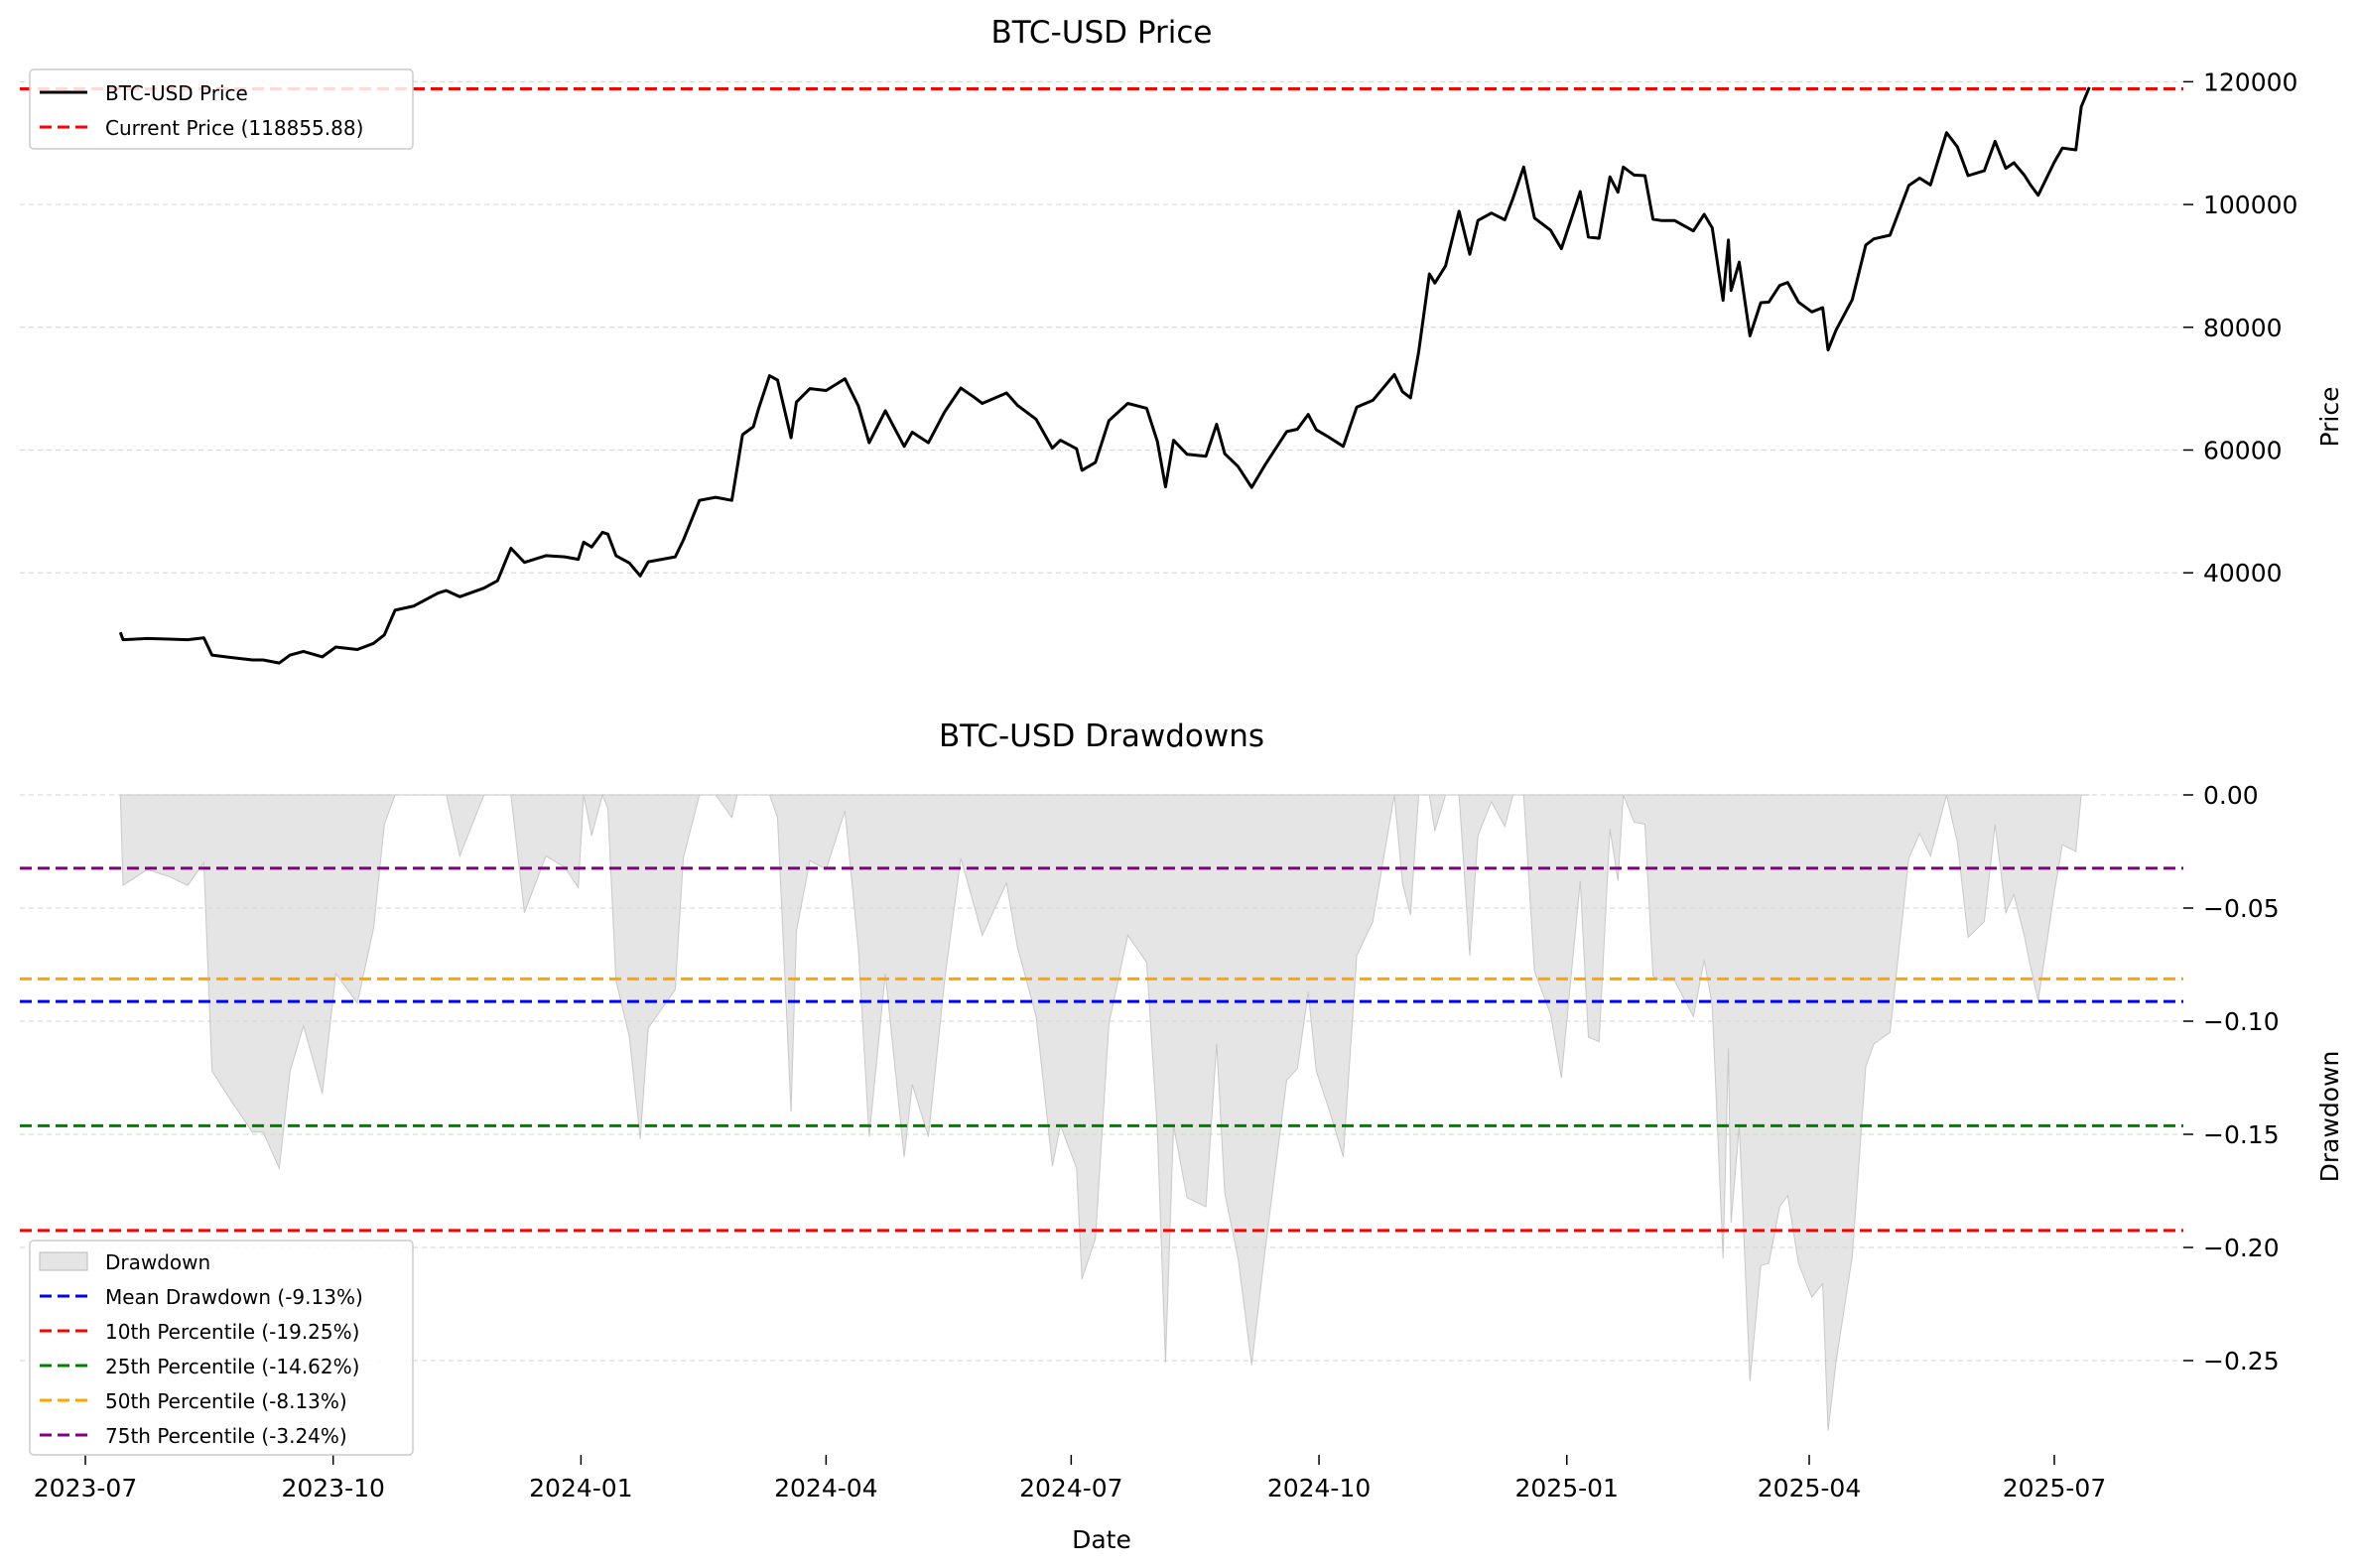  I want to click on drawdown-tick-label: −0.20, so click(2241, 1248).